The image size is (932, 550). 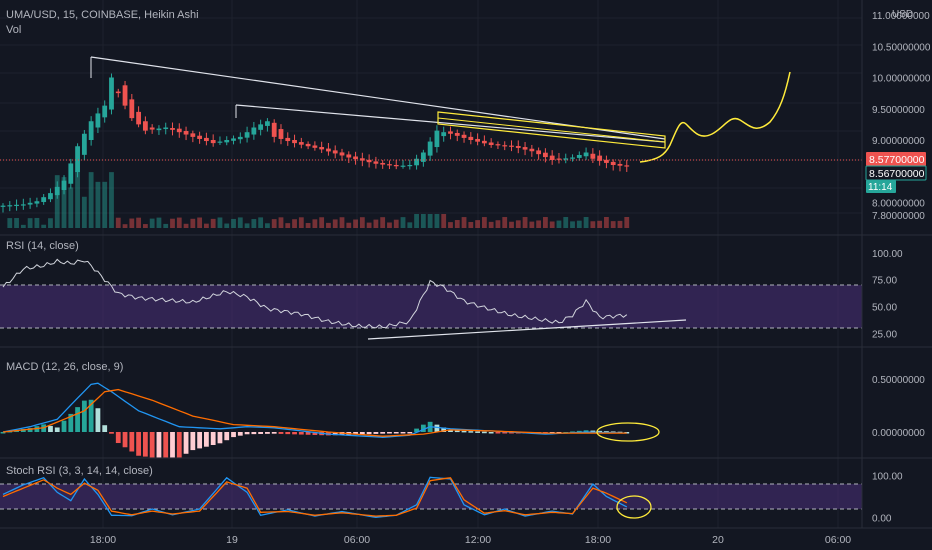 What do you see at coordinates (64, 367) in the screenshot?
I see `macd-title: MACD (12, 26, close, 9)` at bounding box center [64, 367].